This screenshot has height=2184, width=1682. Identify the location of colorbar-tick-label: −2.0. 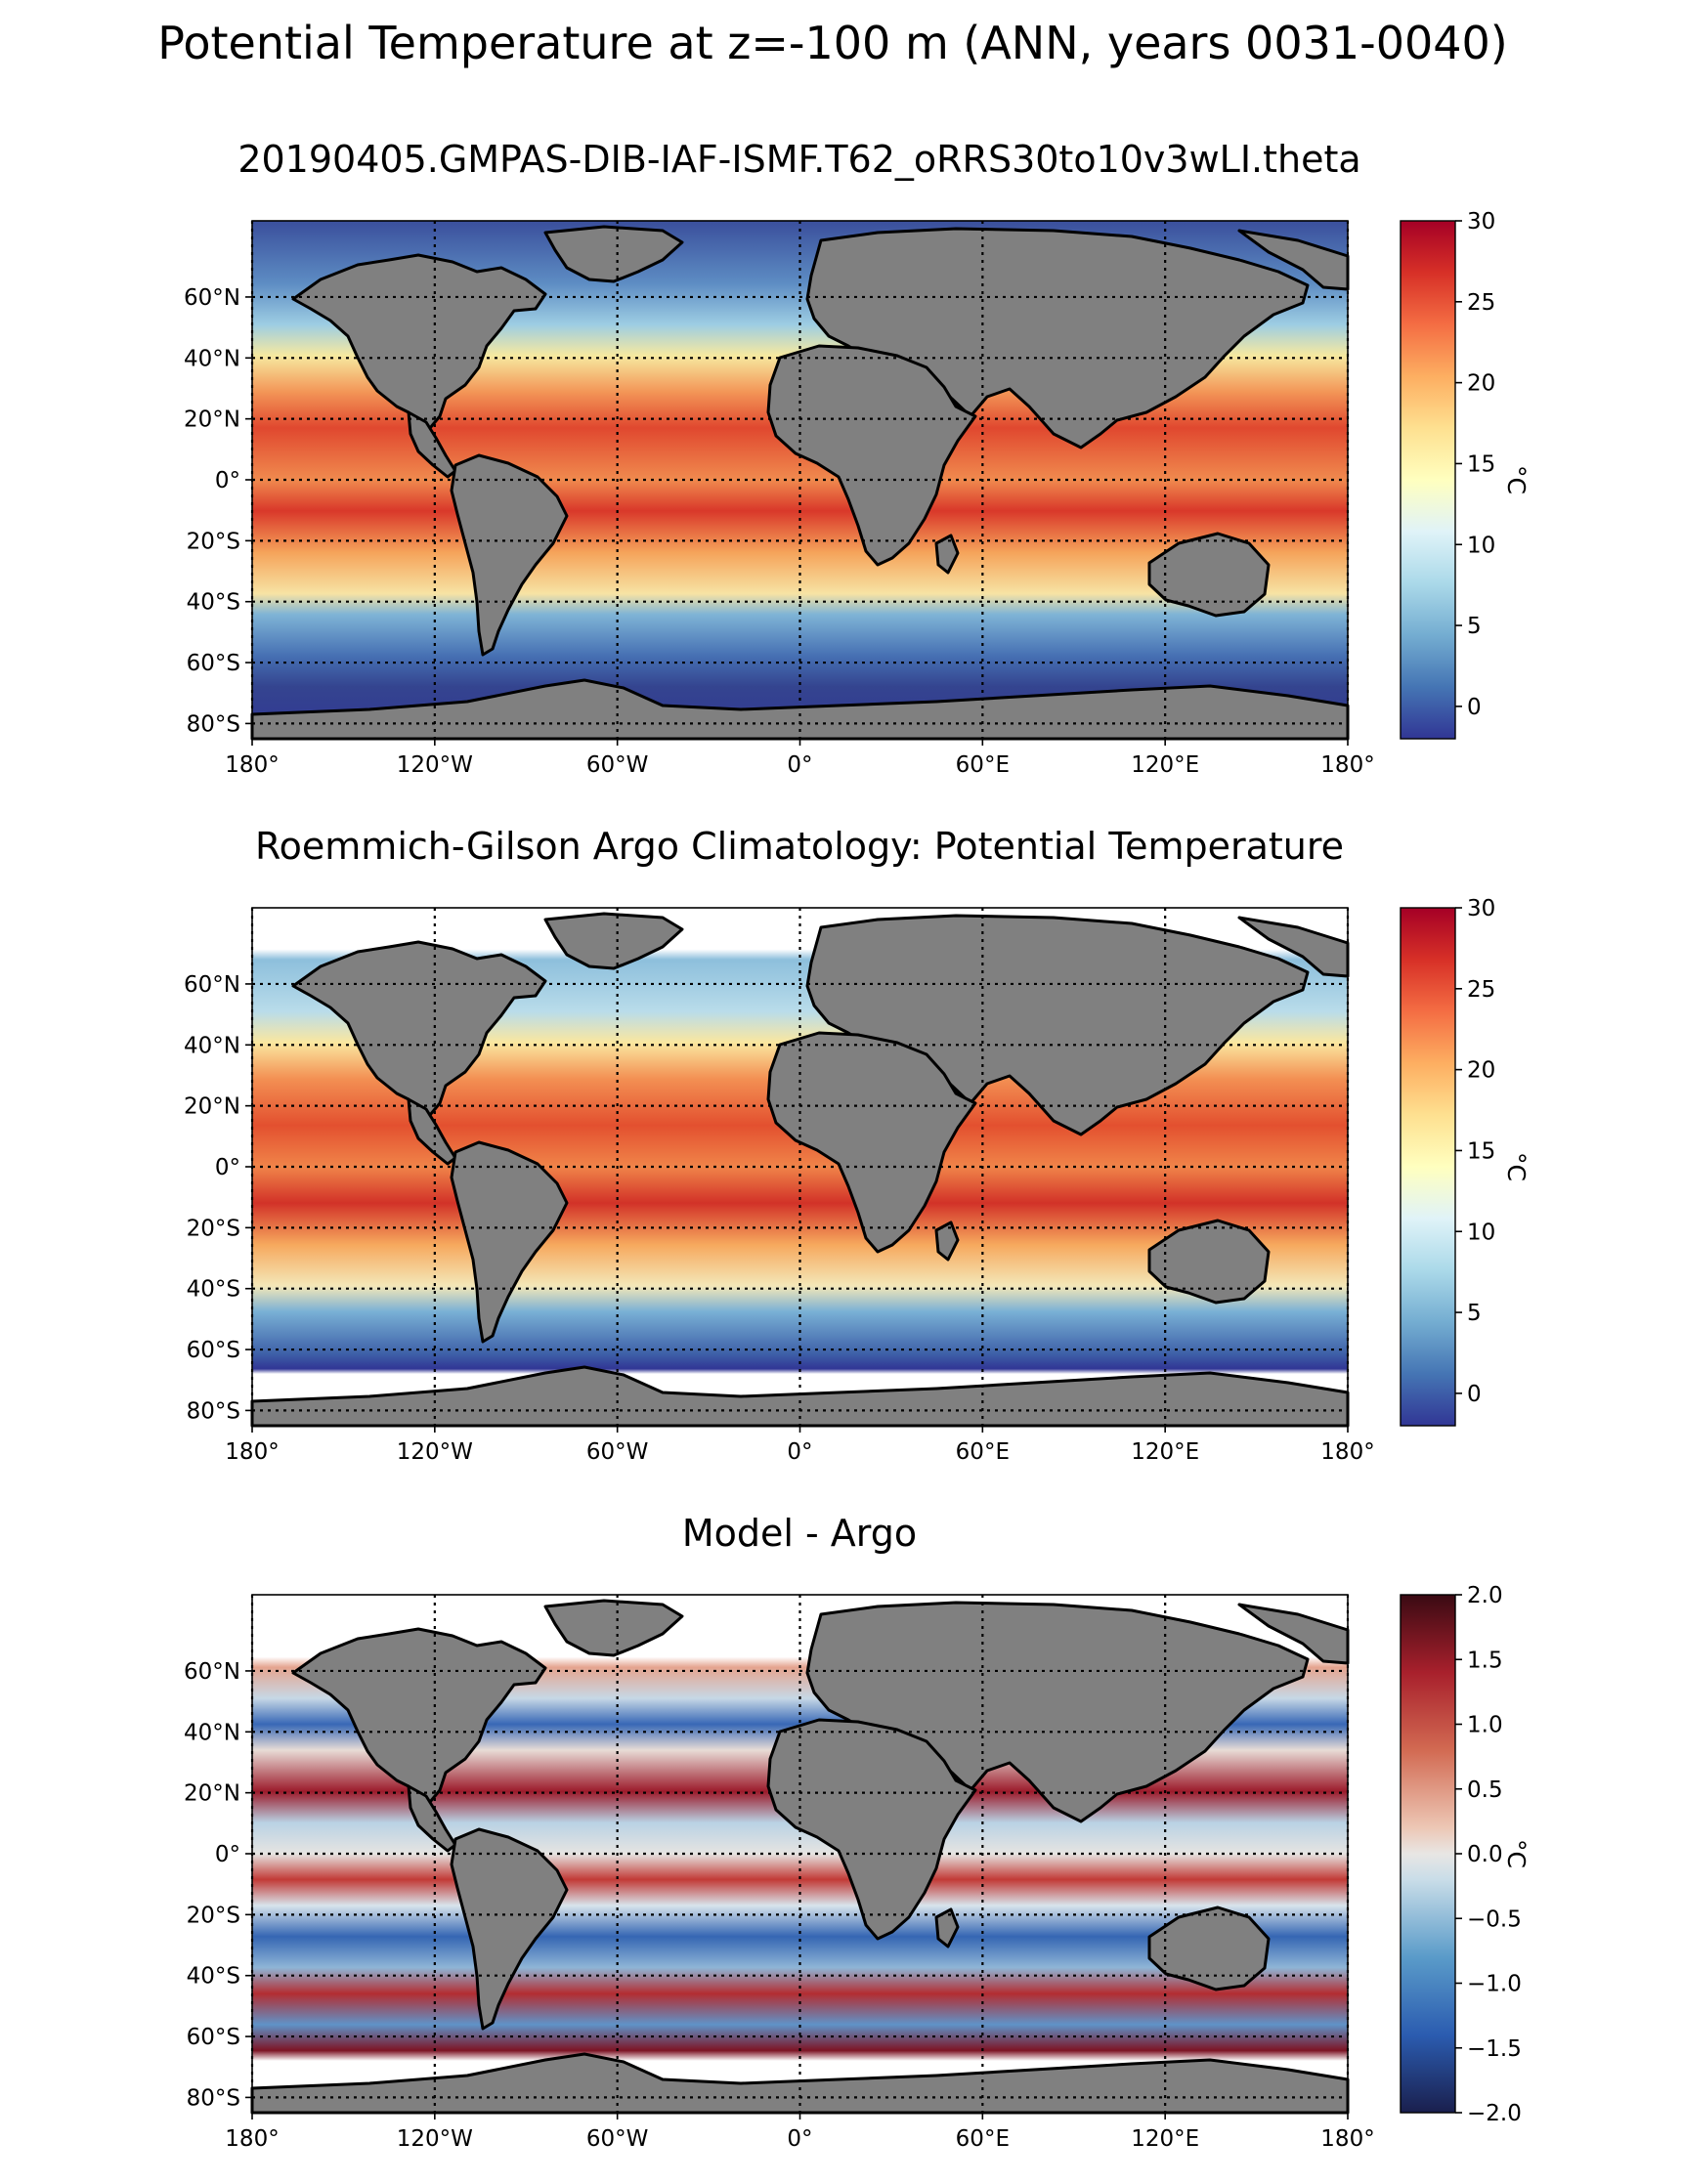
(1494, 2113).